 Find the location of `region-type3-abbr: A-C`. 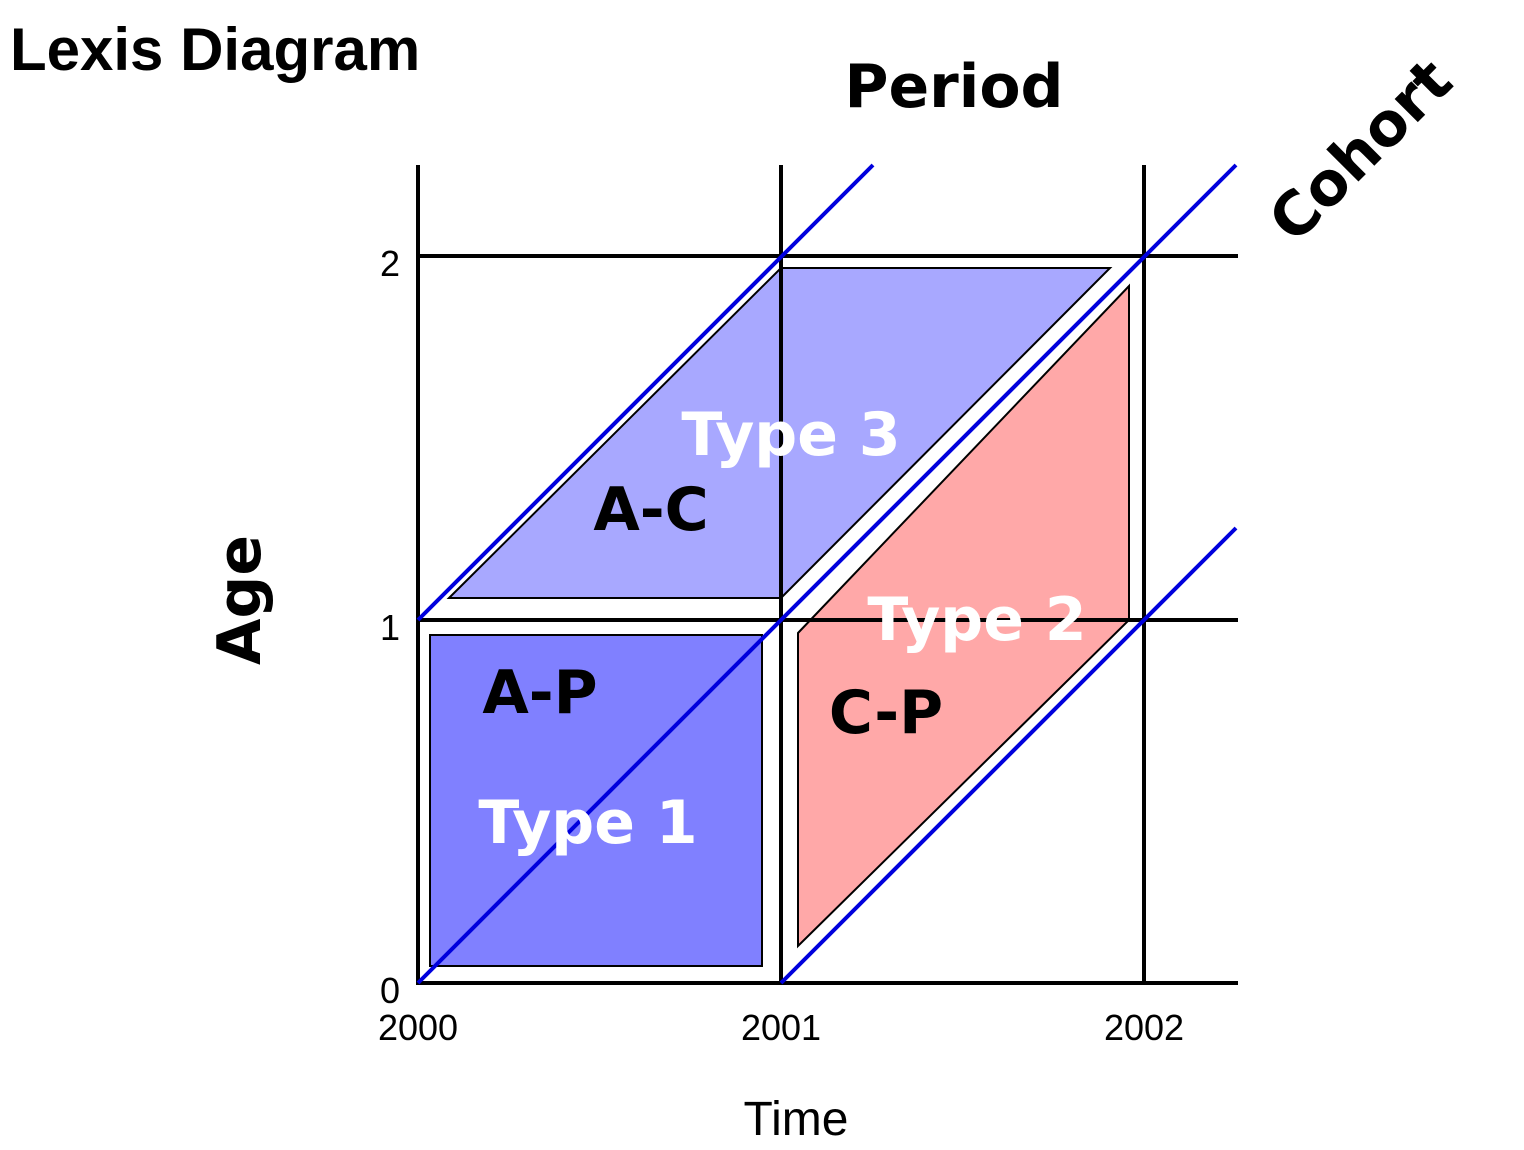

region-type3-abbr: A-C is located at coordinates (650, 510).